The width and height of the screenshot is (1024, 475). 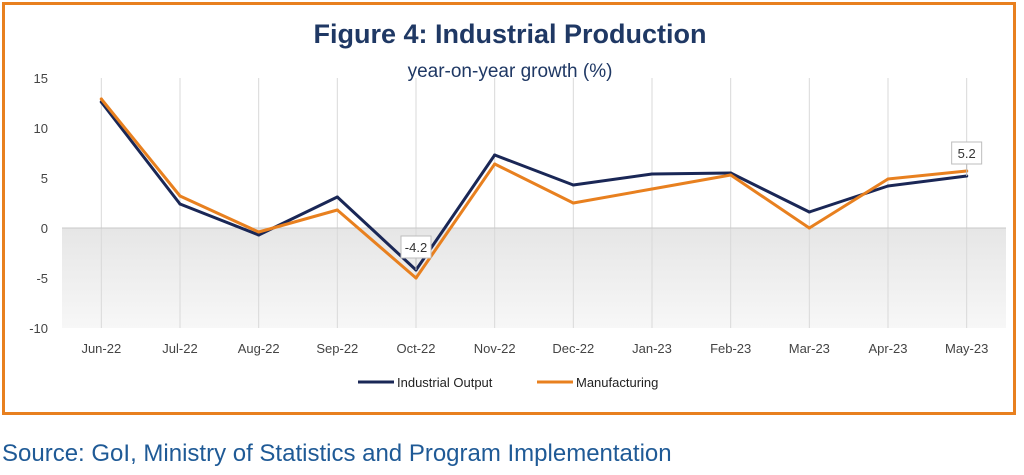 I want to click on x-tick-label: Sep-22, so click(x=337, y=348).